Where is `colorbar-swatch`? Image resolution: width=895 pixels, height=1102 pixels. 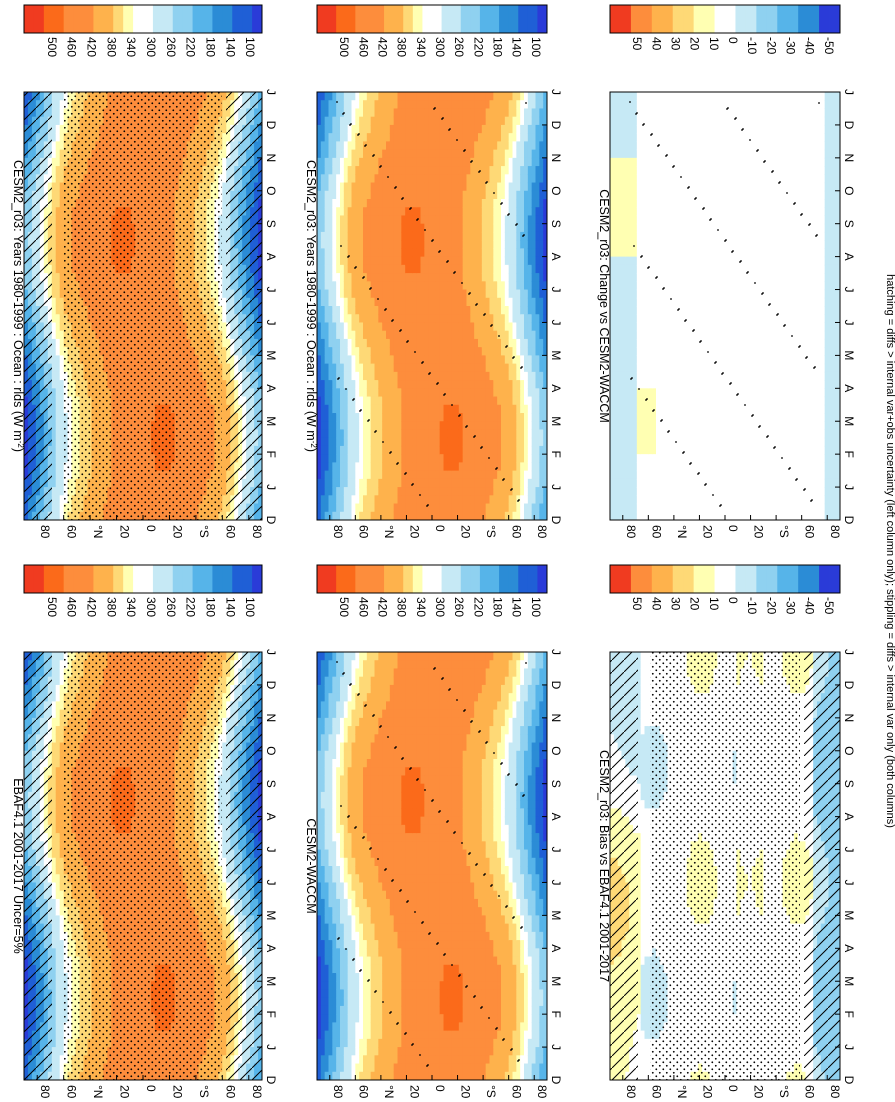
colorbar-swatch is located at coordinates (197, 19).